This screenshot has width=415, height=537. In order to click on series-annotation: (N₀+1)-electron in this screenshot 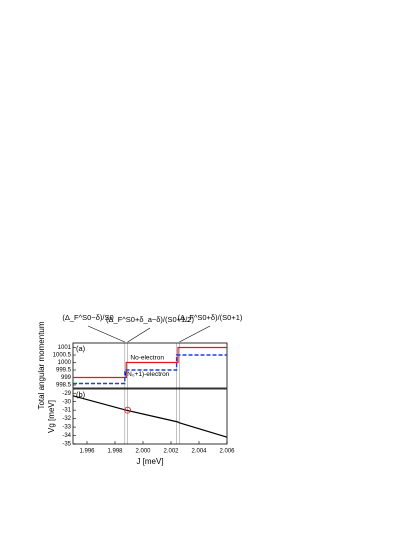, I will do `click(147, 374)`.